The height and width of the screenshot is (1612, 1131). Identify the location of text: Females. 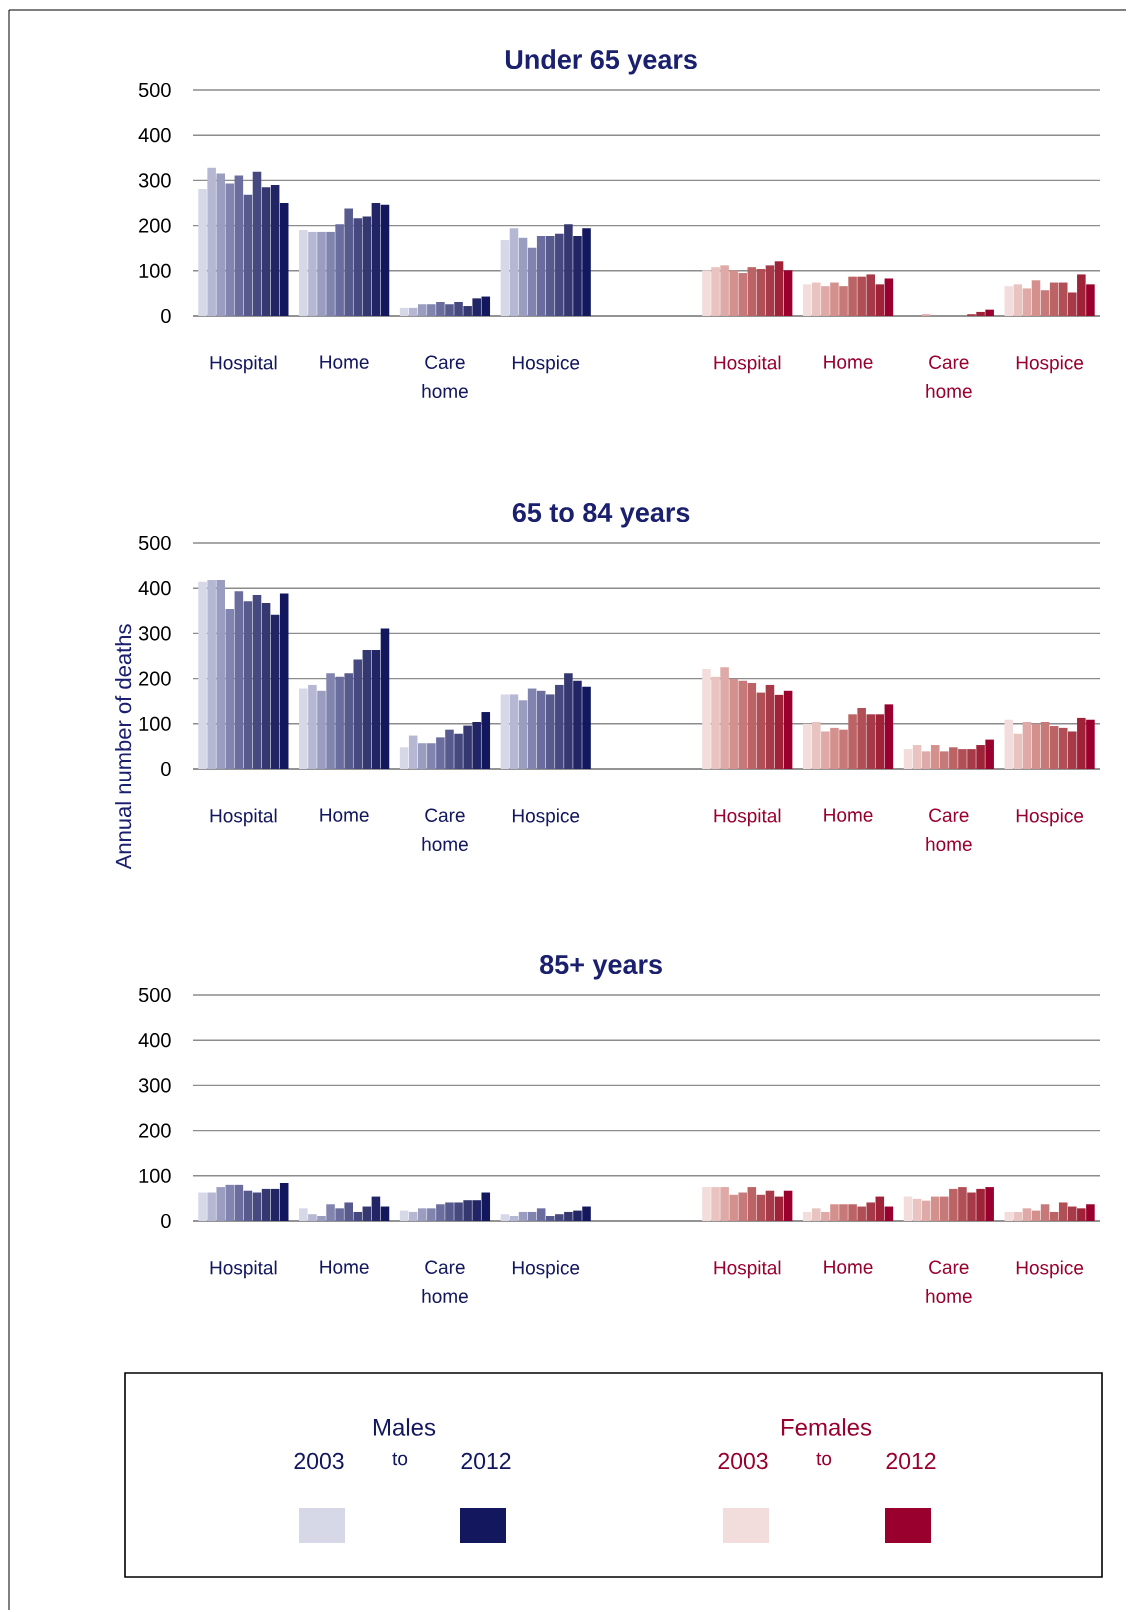
(826, 1427).